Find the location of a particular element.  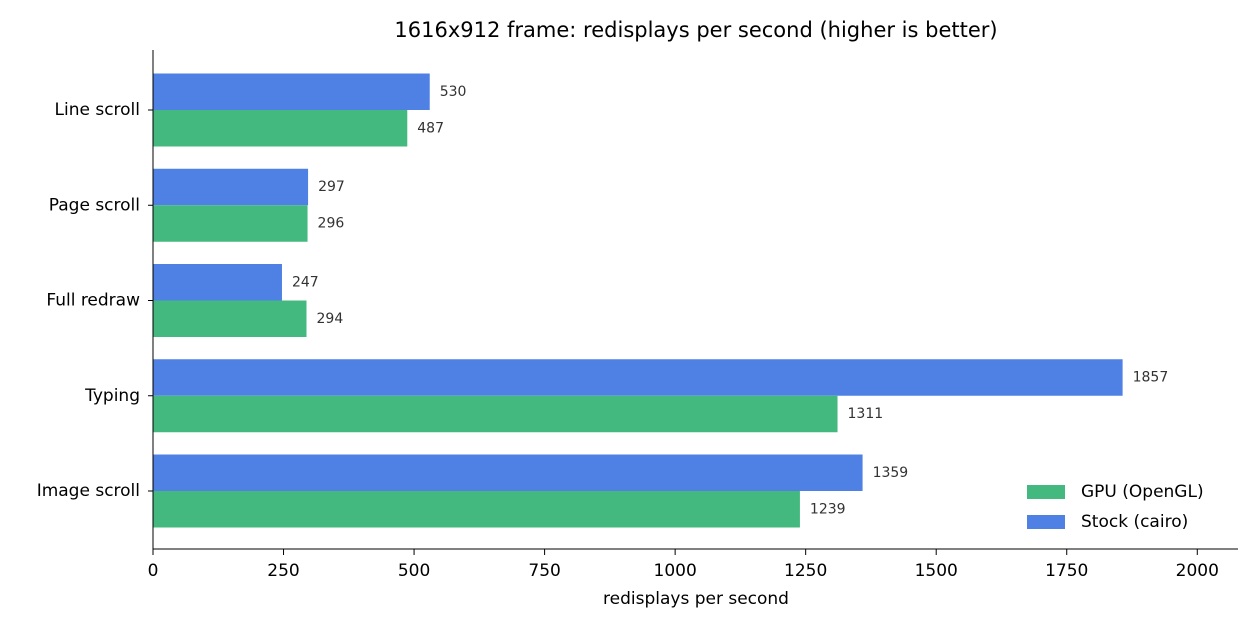

x-tick-label: 500 is located at coordinates (414, 571).